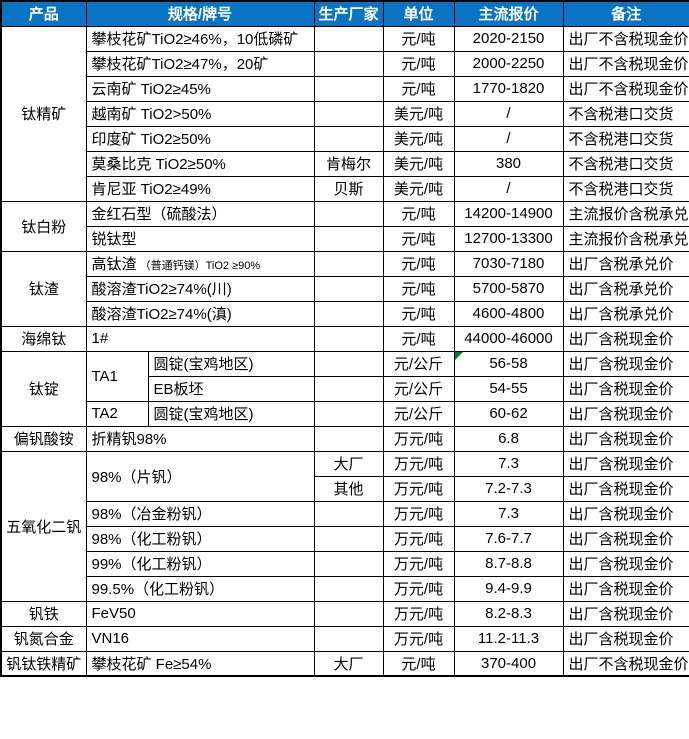  What do you see at coordinates (348, 13) in the screenshot?
I see `header-mfr: 生产厂家` at bounding box center [348, 13].